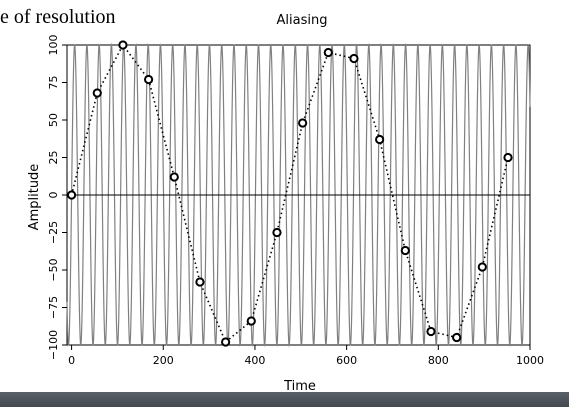 The image size is (569, 407). Describe the element at coordinates (53, 45) in the screenshot. I see `y-tick-label: 100` at that location.